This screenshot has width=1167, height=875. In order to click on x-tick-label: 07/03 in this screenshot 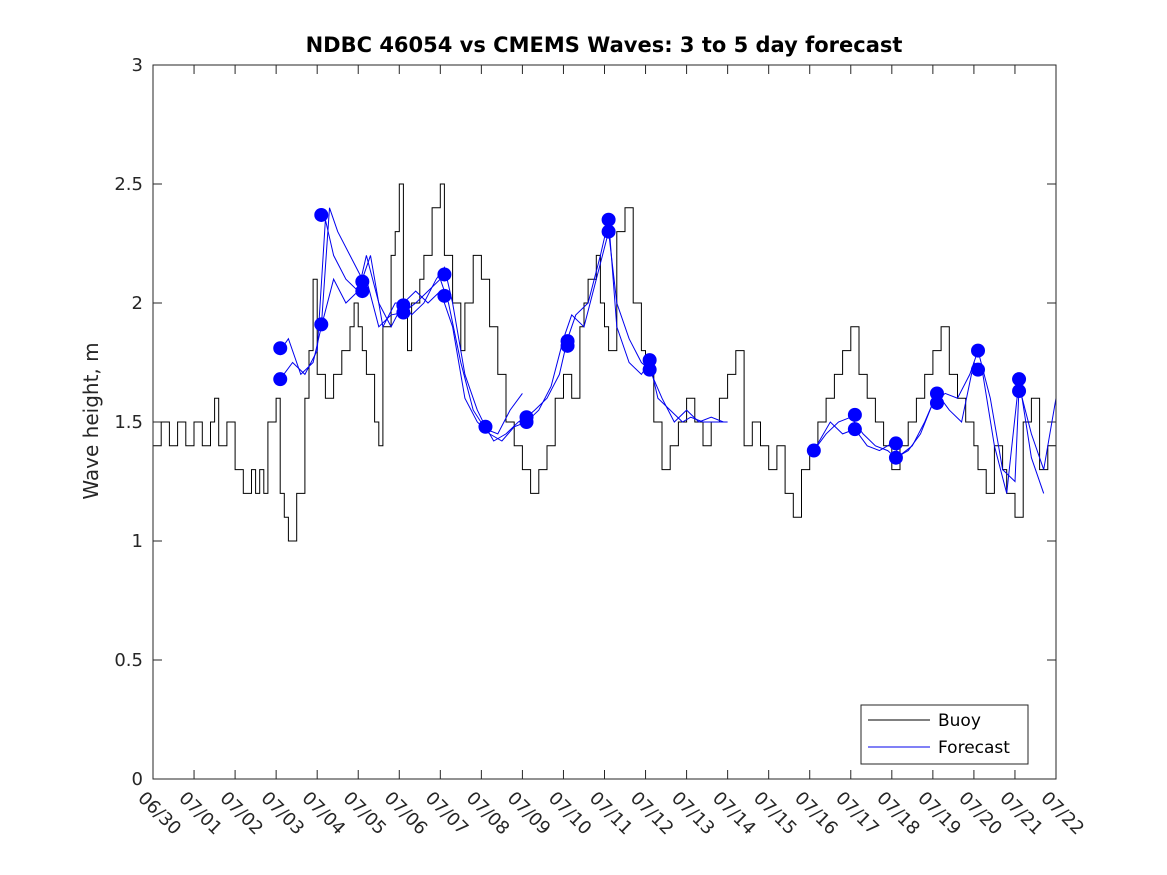, I will do `click(283, 814)`.